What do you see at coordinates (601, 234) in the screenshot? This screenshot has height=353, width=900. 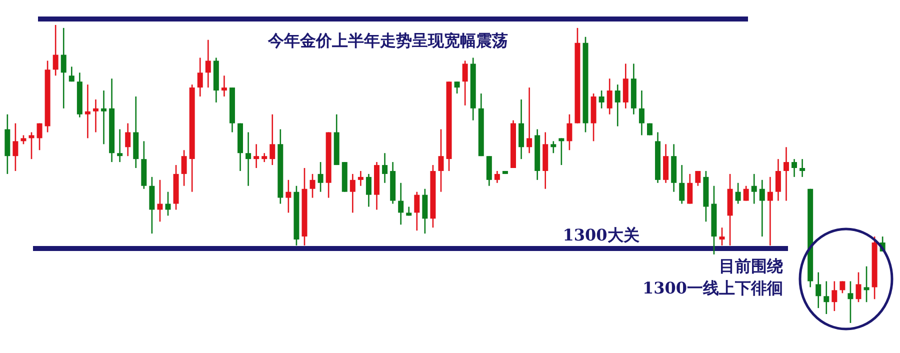 I see `ref-line-label: 1300大关` at bounding box center [601, 234].